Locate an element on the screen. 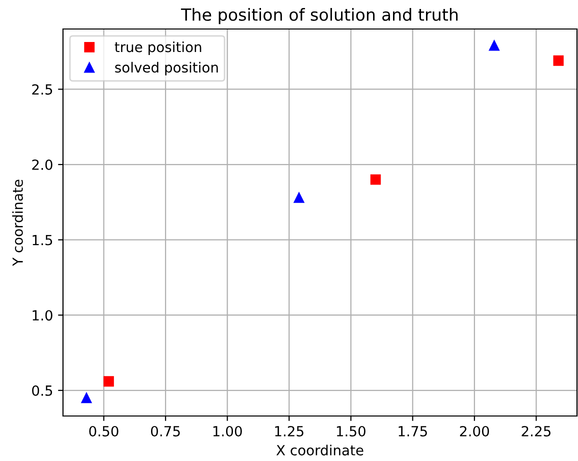 The width and height of the screenshot is (578, 461). x-tick-label: 0.50 is located at coordinates (103, 431).